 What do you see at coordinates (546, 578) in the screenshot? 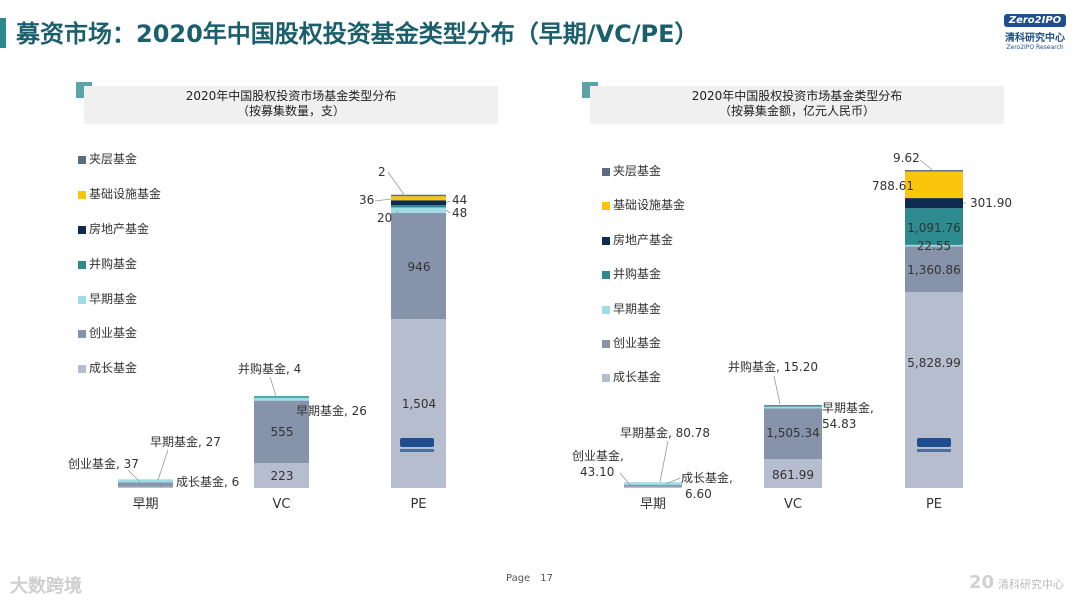
I see `page-number: 17` at bounding box center [546, 578].